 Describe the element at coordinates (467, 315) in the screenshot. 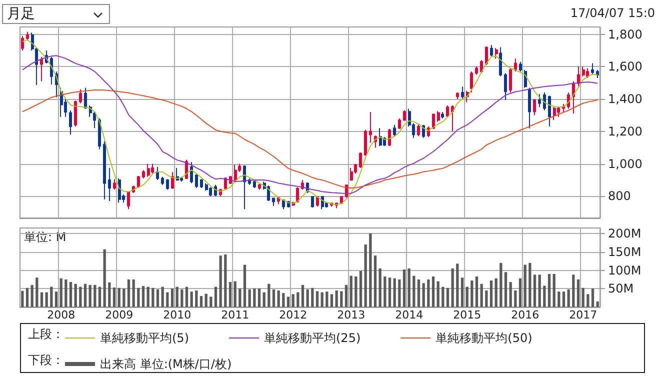

I see `x-tick-label: 2015` at that location.